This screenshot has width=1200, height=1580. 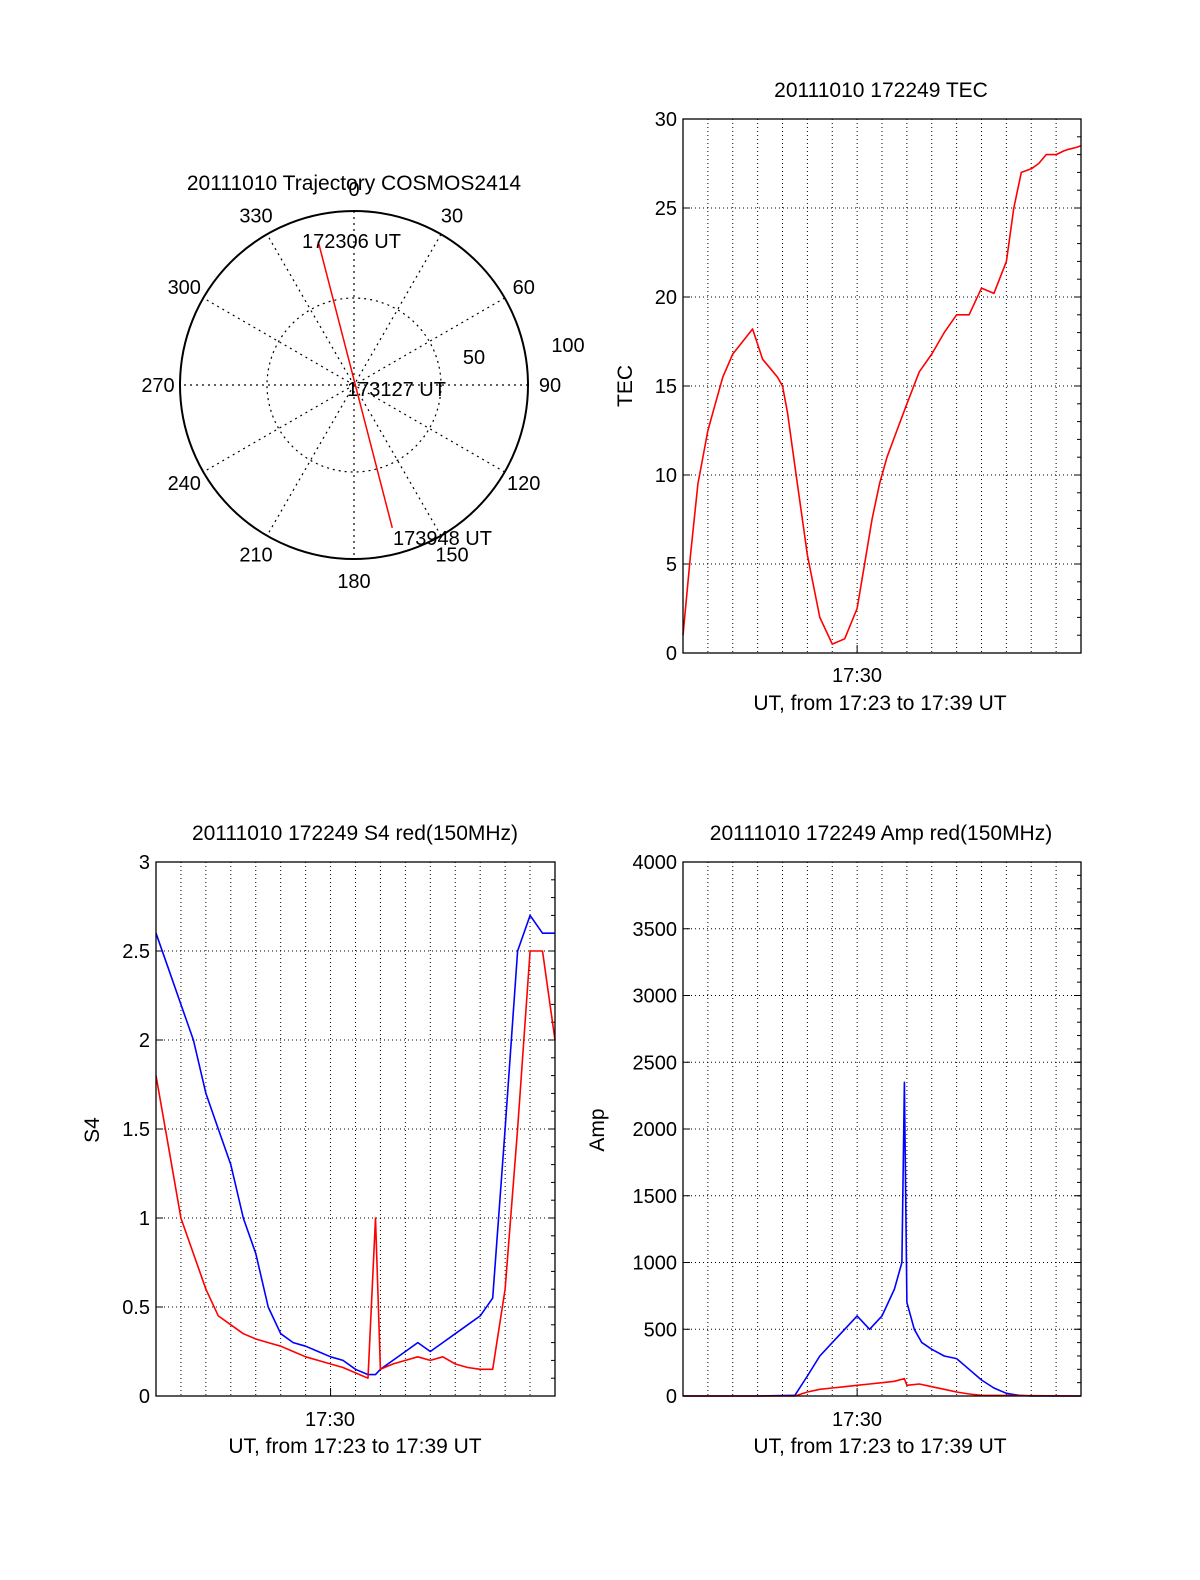 I want to click on tec-y-tick-label: 0, so click(x=671, y=654).